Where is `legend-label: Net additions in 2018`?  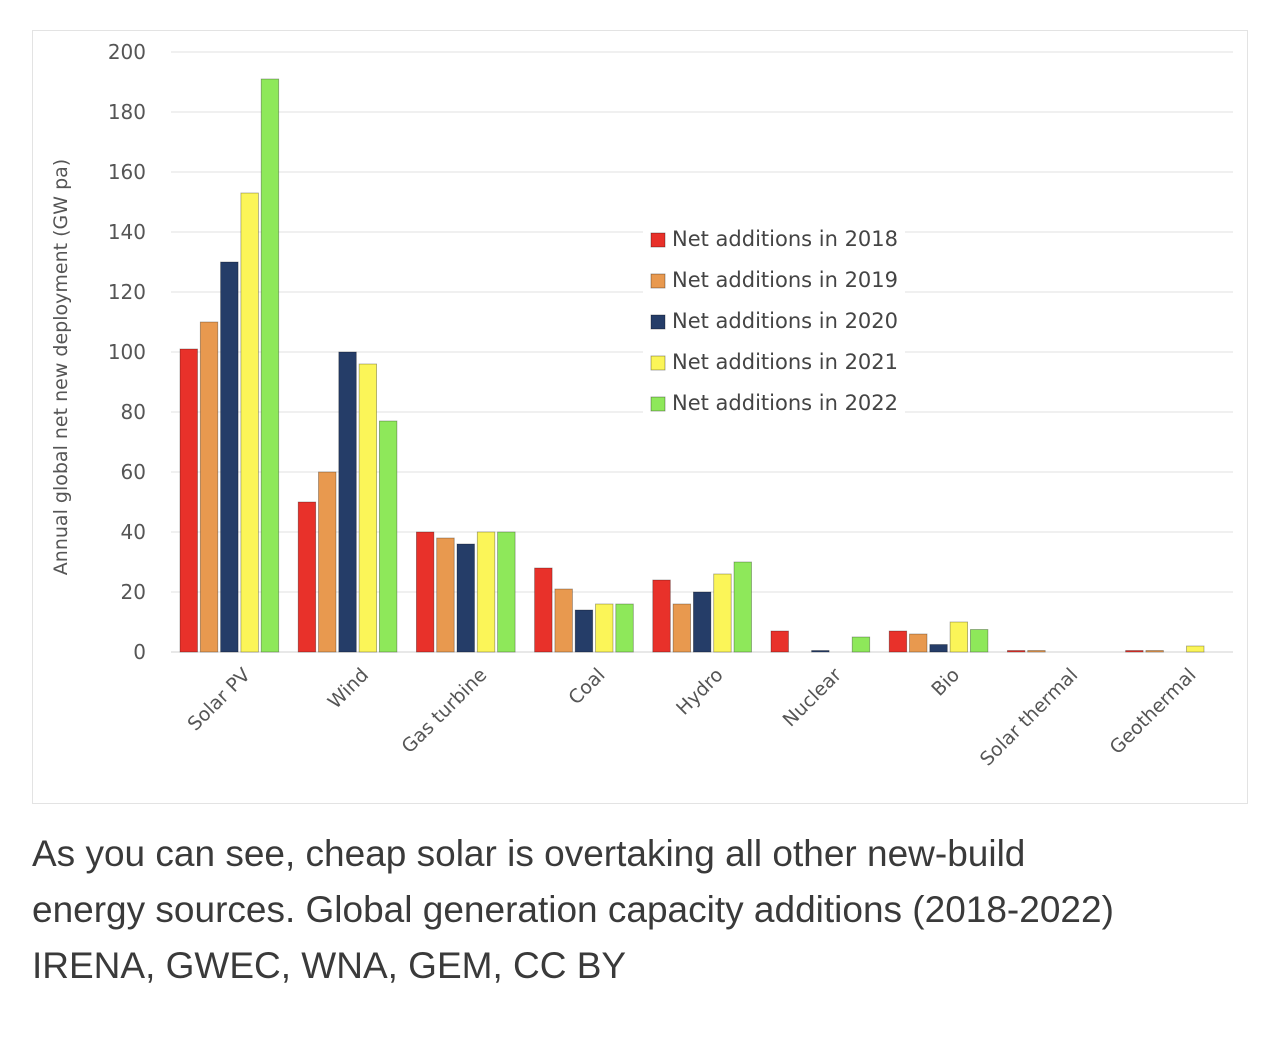
legend-label: Net additions in 2018 is located at coordinates (785, 239).